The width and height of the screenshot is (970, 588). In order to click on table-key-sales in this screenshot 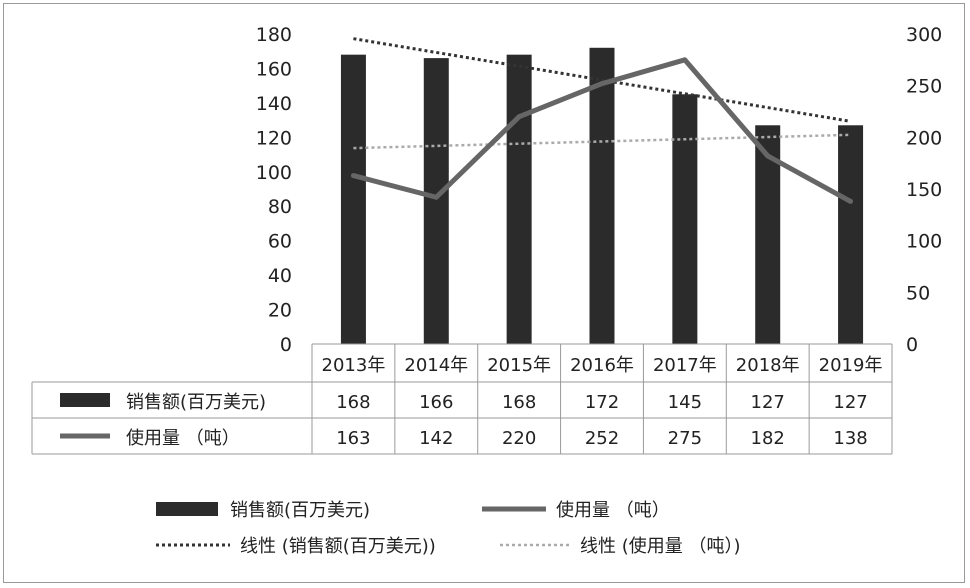, I will do `click(85, 400)`.